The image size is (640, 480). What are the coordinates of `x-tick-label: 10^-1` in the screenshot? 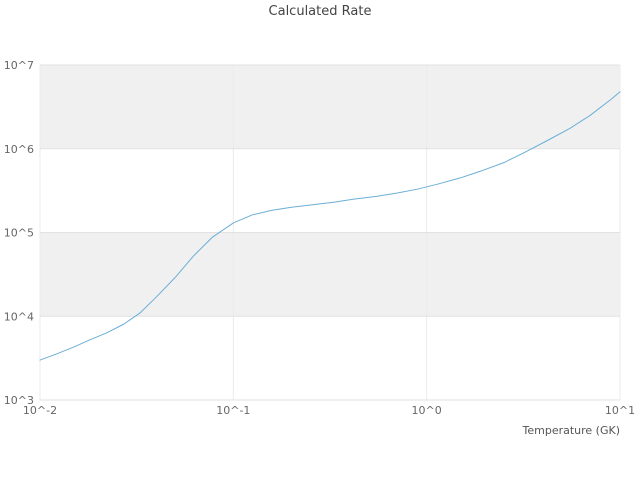 It's located at (233, 410).